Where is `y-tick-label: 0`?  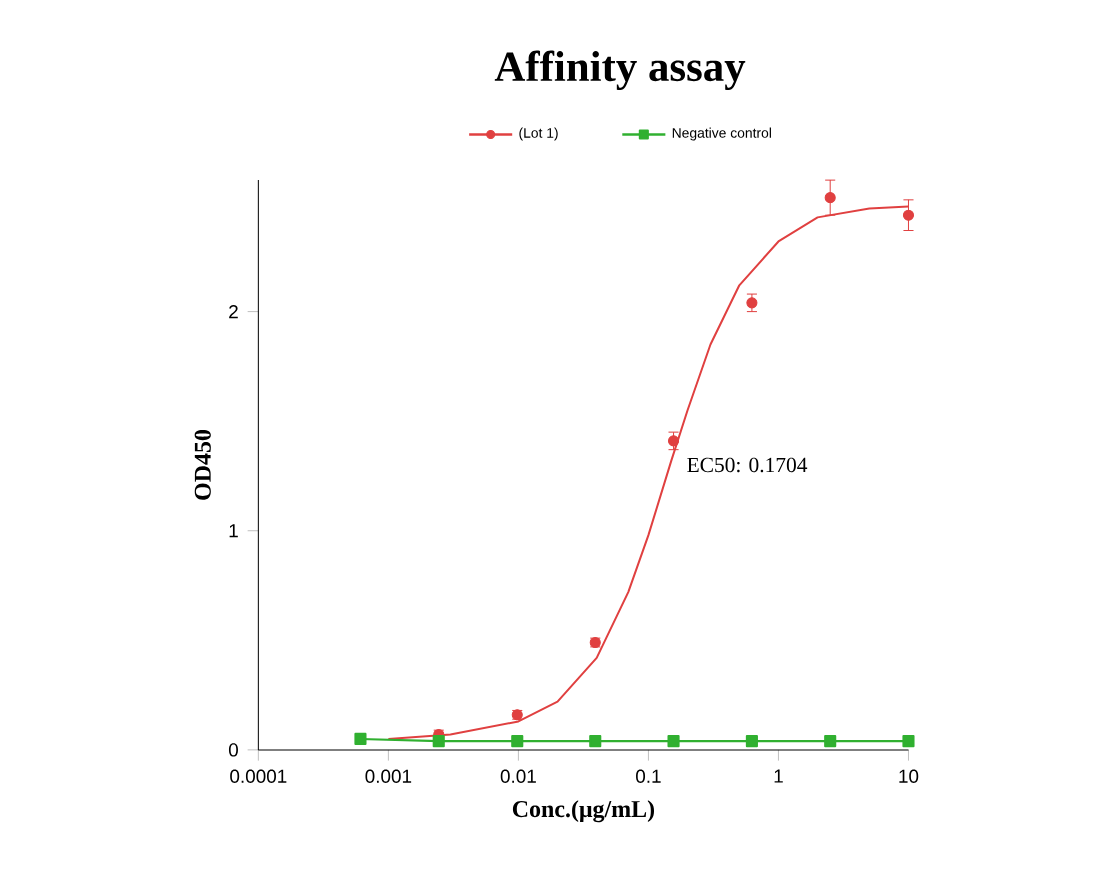
y-tick-label: 0 is located at coordinates (233, 750).